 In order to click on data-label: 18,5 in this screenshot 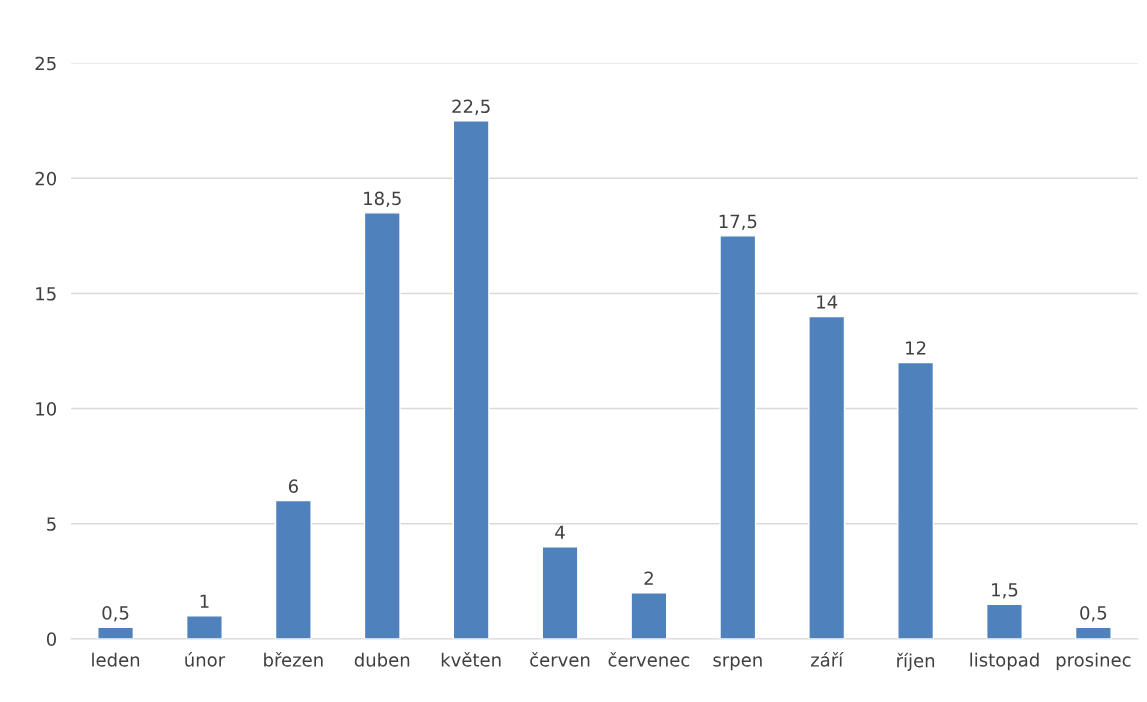, I will do `click(382, 199)`.